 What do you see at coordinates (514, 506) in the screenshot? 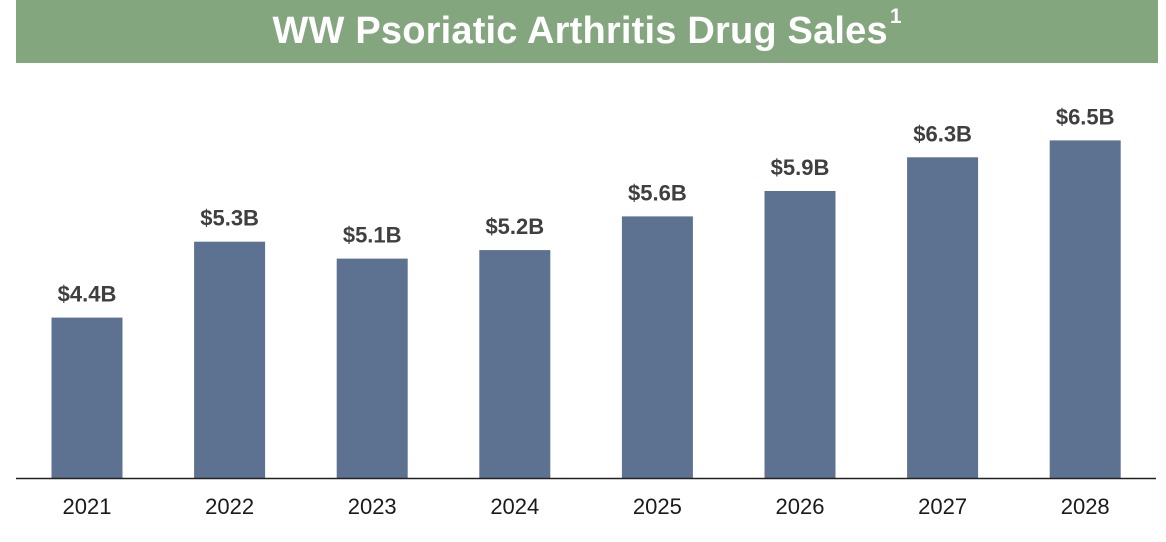
I see `x-tick-label-2024: 2024` at bounding box center [514, 506].